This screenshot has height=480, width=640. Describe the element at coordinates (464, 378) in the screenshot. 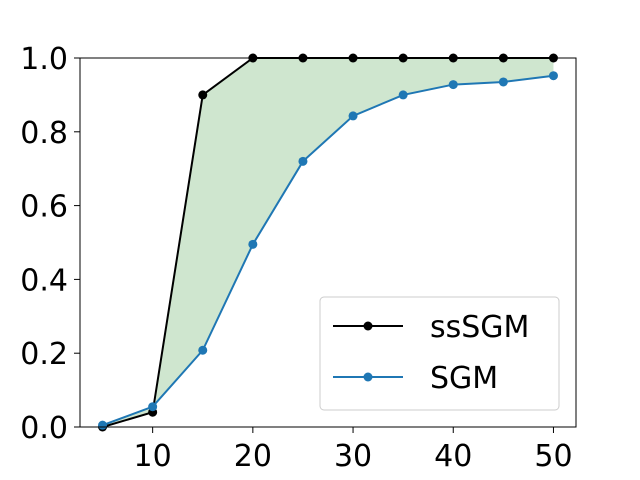

I see `legend-label-sgm: SGM` at that location.